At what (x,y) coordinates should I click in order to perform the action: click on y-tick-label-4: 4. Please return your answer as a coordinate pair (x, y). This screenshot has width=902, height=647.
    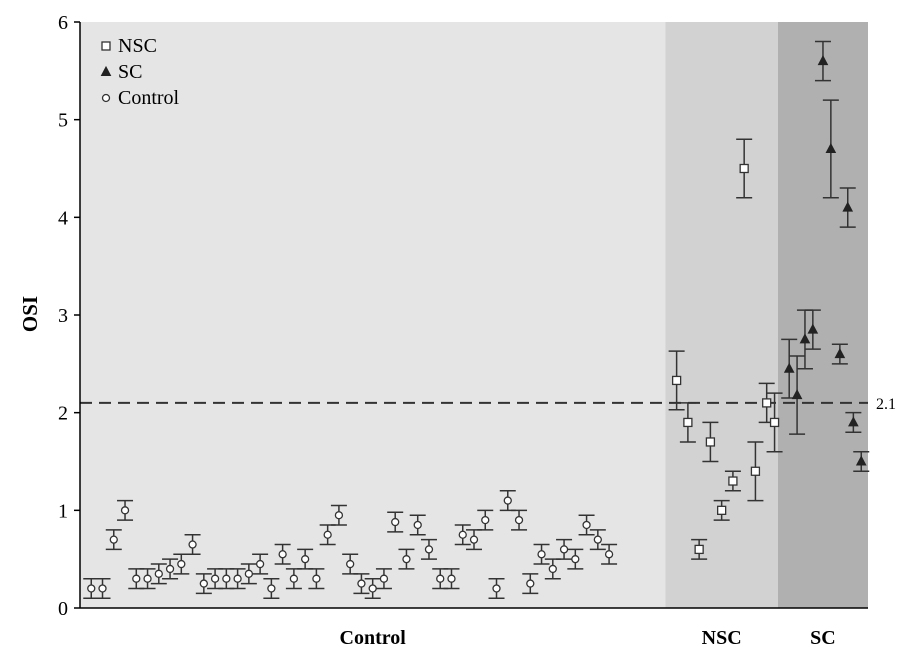
    Looking at the image, I should click on (63, 218).